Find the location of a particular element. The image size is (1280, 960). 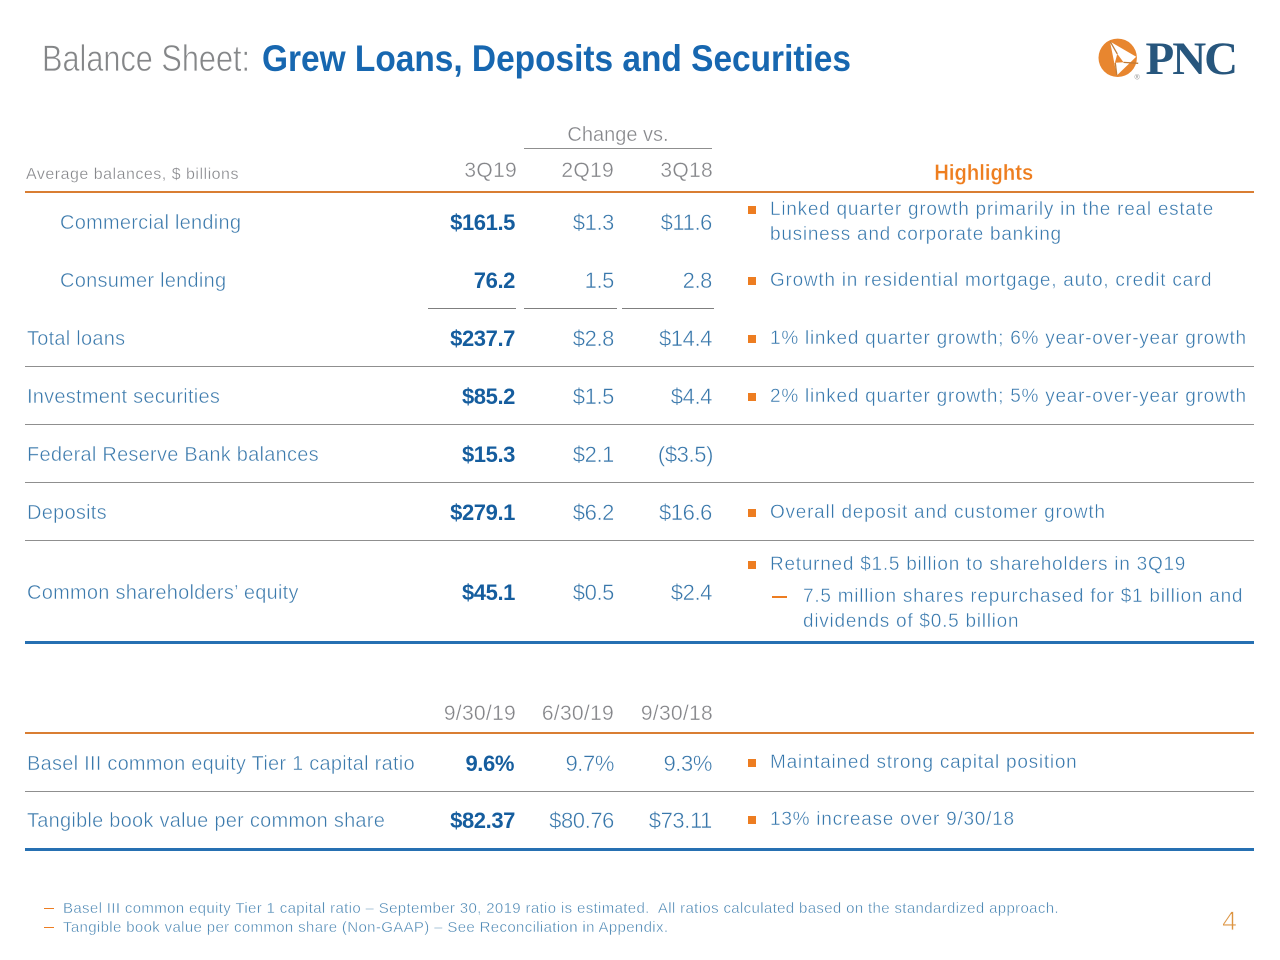

svg-text: PNC is located at coordinates (1191, 59).